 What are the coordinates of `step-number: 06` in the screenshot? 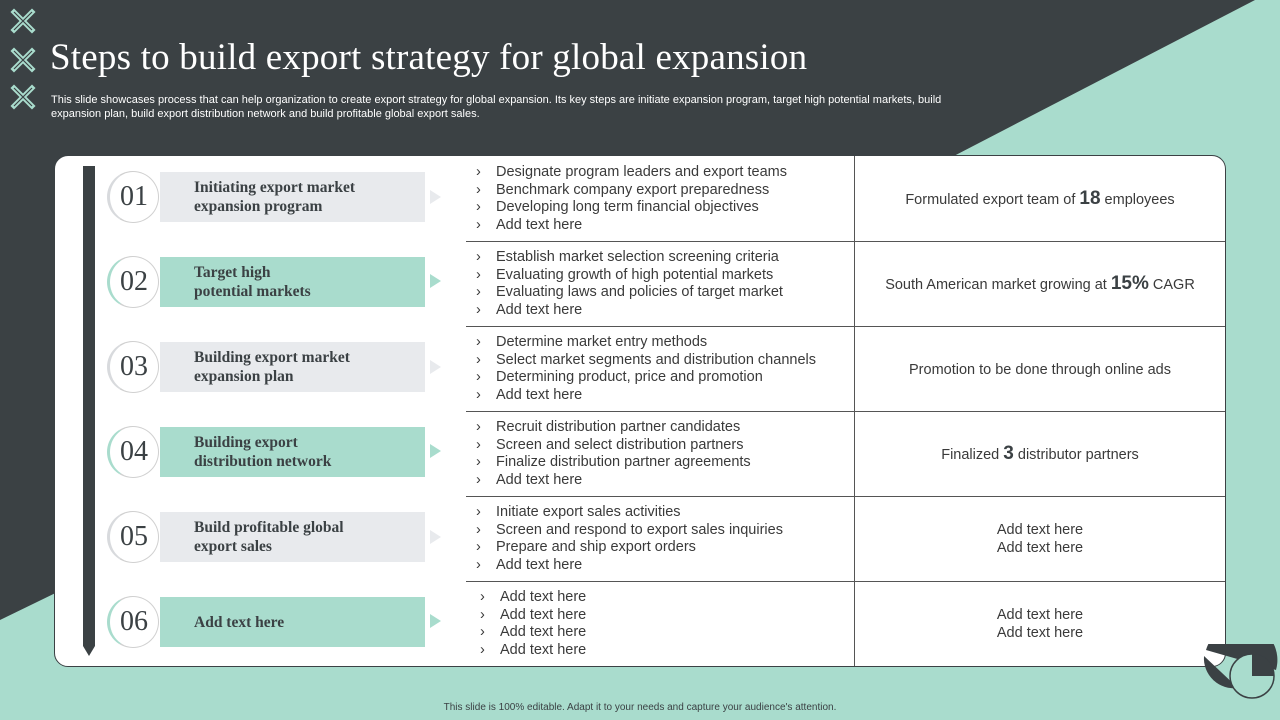 It's located at (134, 621).